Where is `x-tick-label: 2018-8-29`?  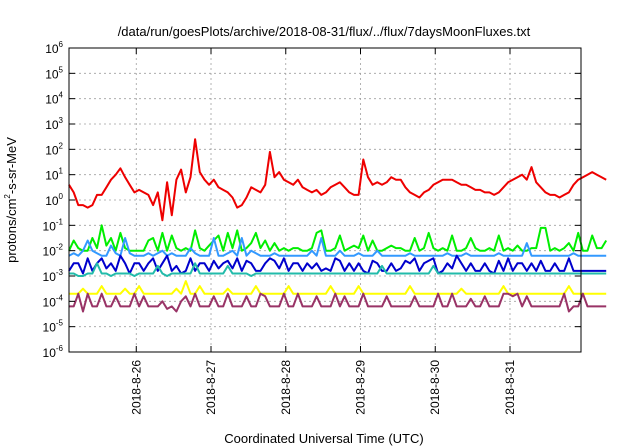
x-tick-label: 2018-8-29 is located at coordinates (361, 387).